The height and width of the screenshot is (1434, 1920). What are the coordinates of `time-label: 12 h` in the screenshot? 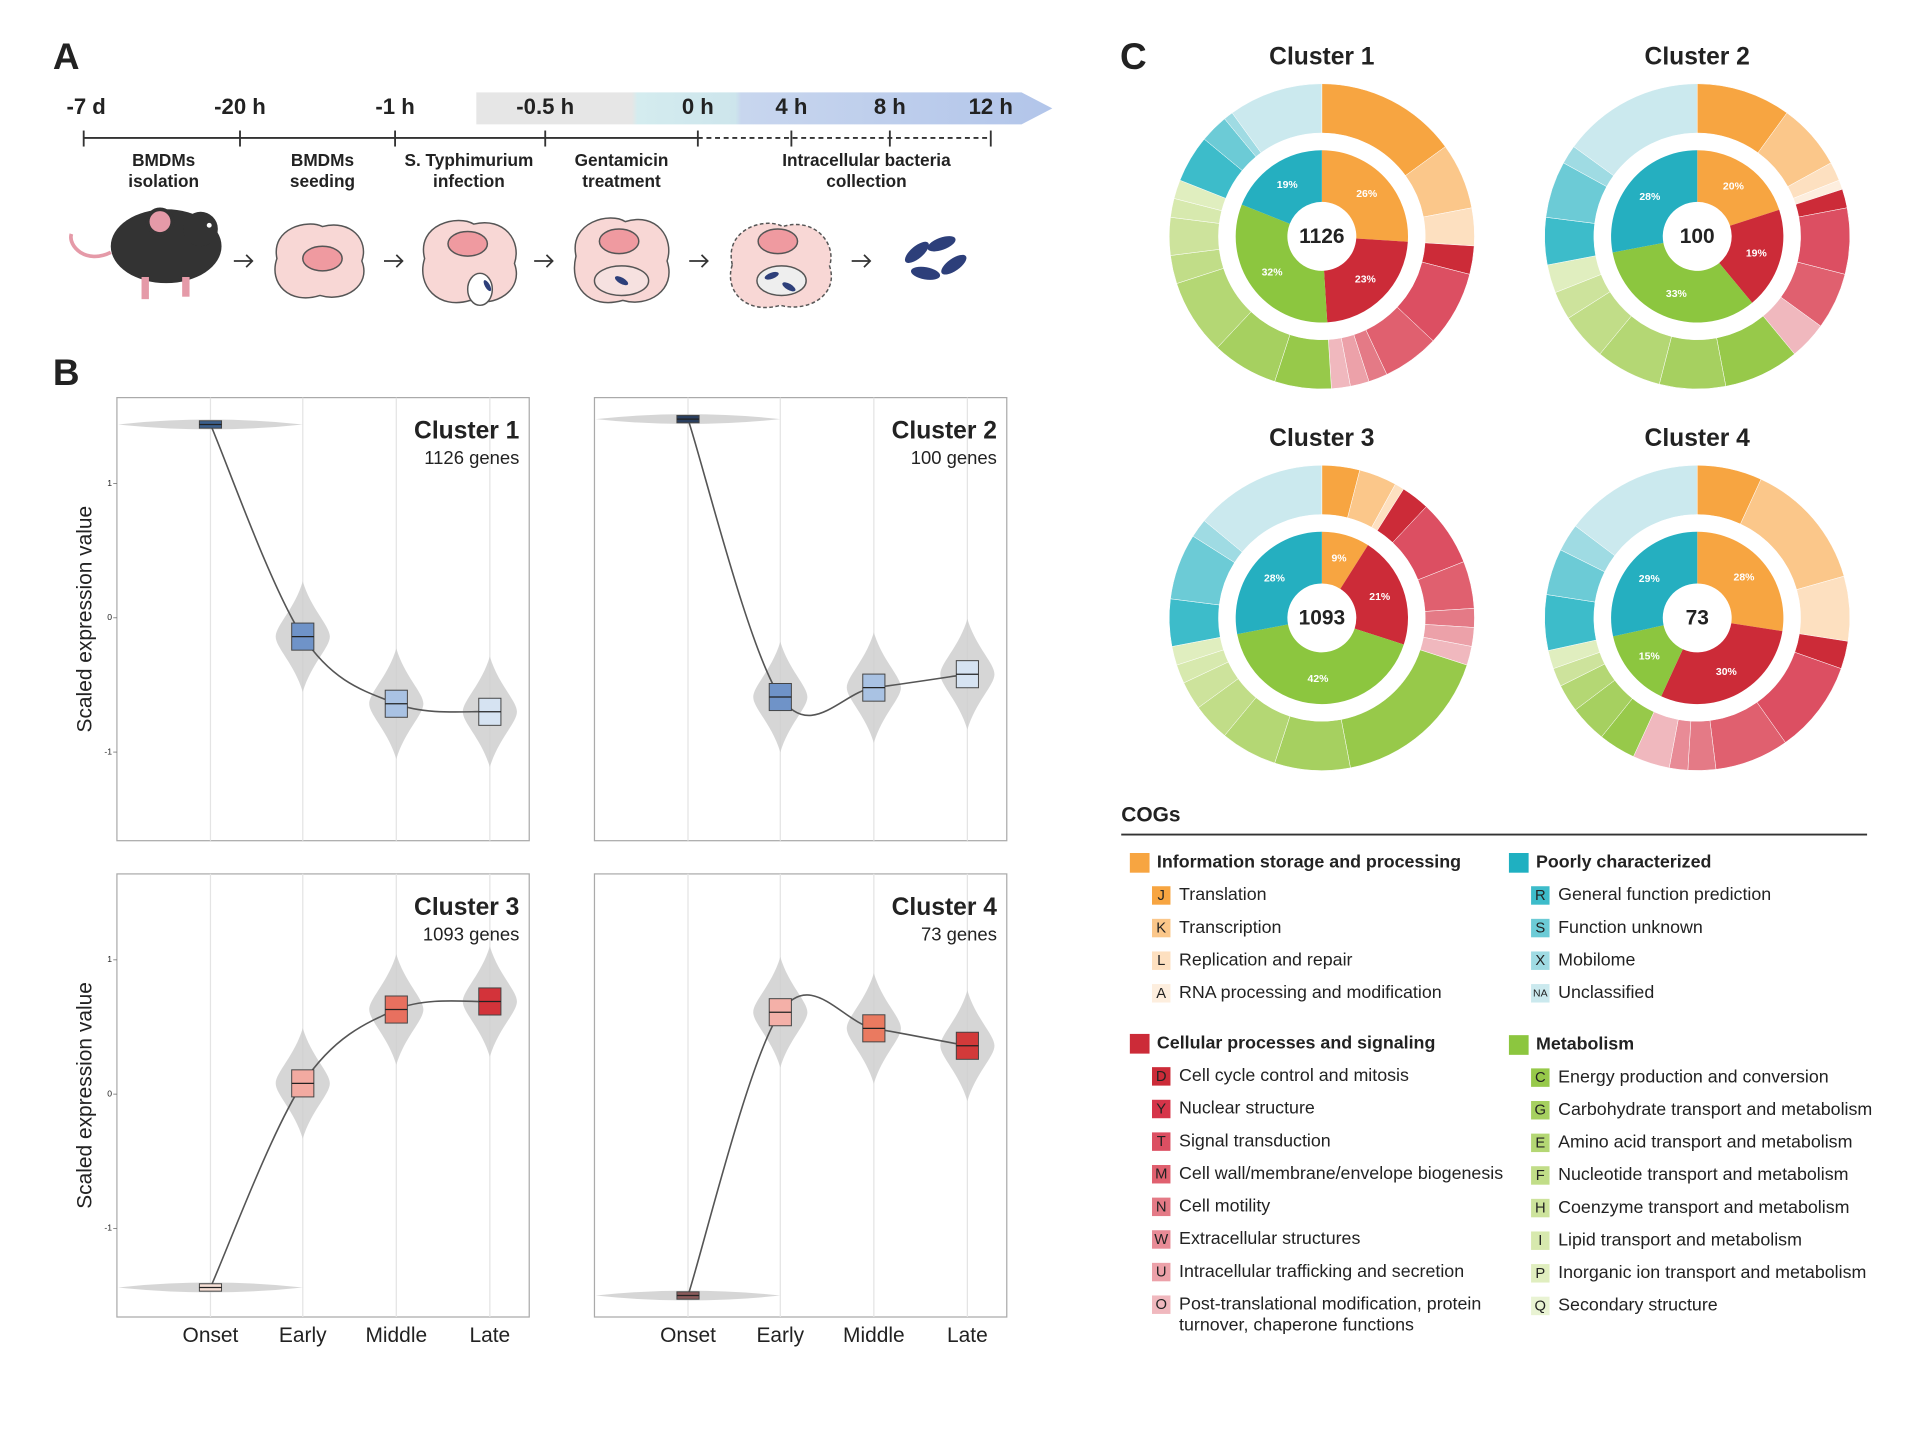 It's located at (991, 106).